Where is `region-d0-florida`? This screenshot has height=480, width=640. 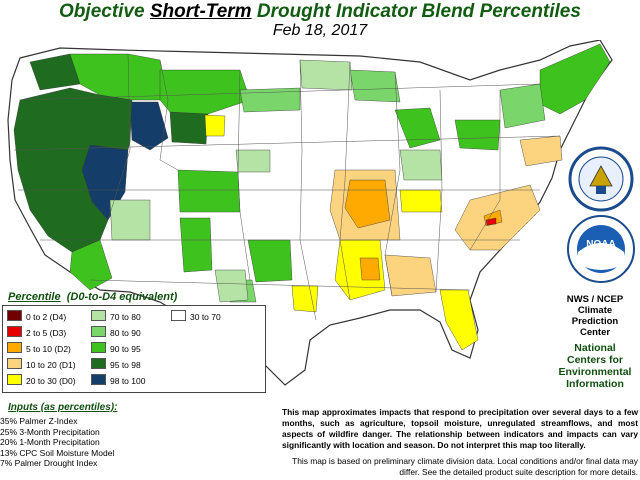
region-d0-florida is located at coordinates (459, 320).